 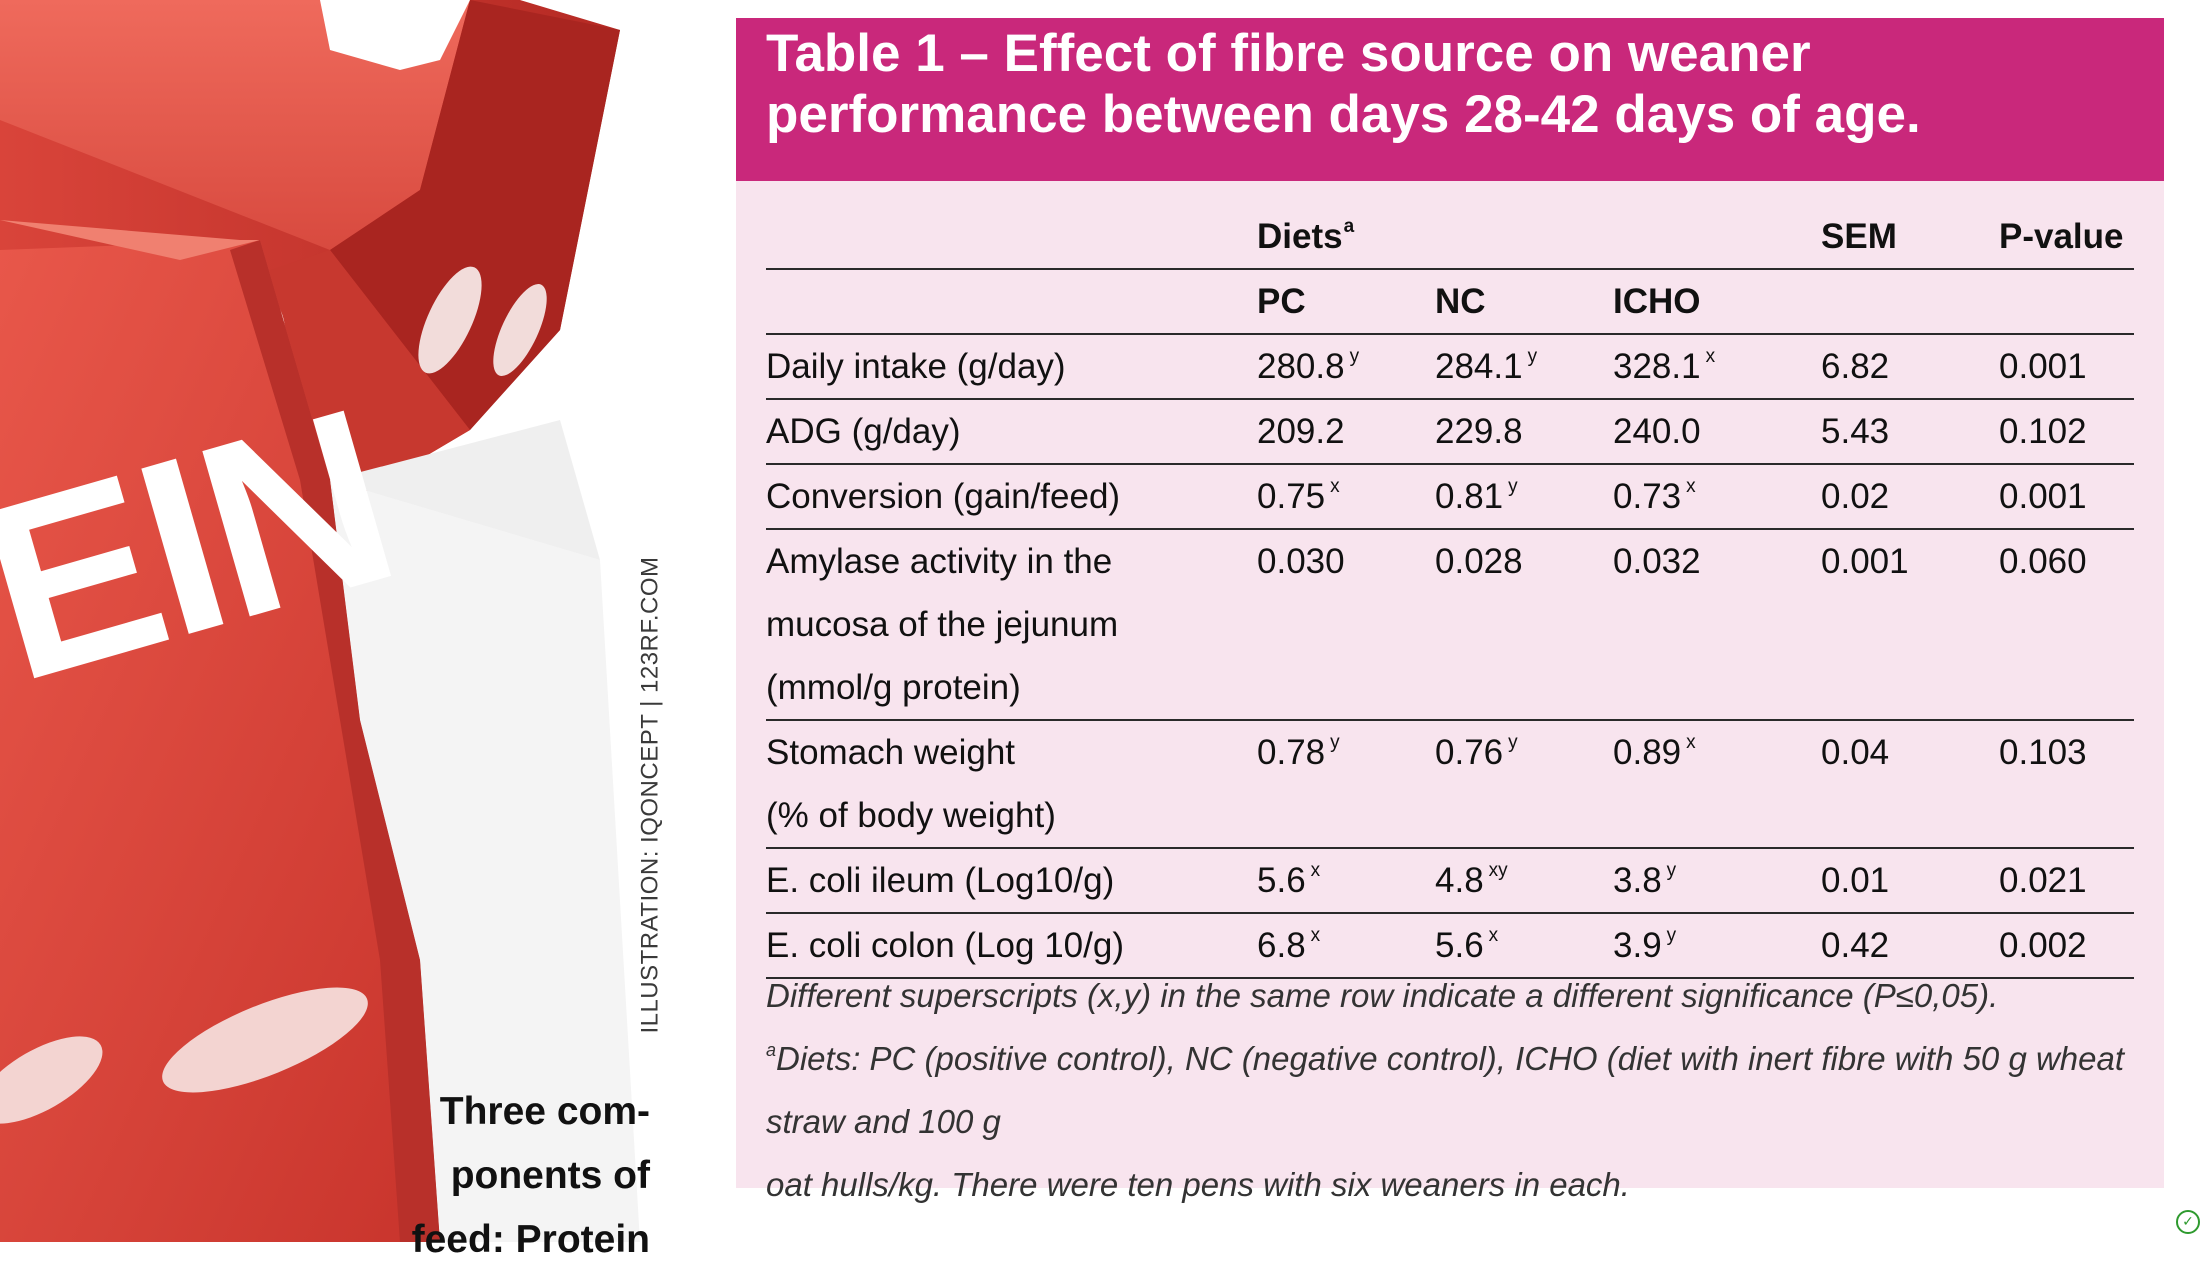 What do you see at coordinates (2066, 784) in the screenshot?
I see `cell-pvalue: 0.103` at bounding box center [2066, 784].